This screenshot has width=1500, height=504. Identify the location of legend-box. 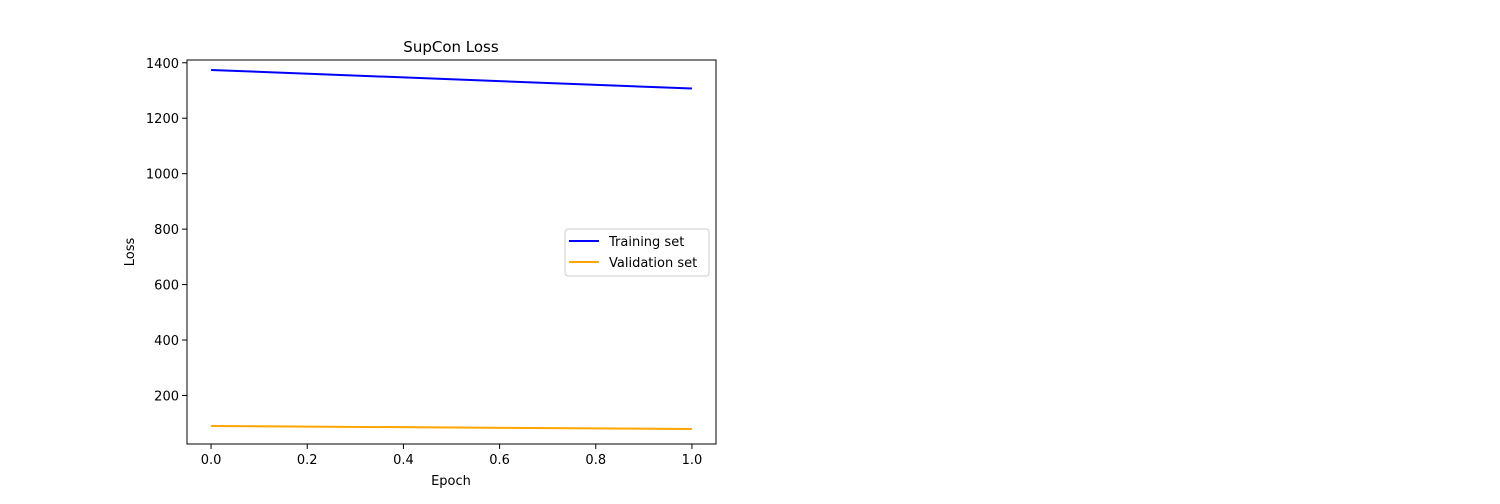
(637, 252).